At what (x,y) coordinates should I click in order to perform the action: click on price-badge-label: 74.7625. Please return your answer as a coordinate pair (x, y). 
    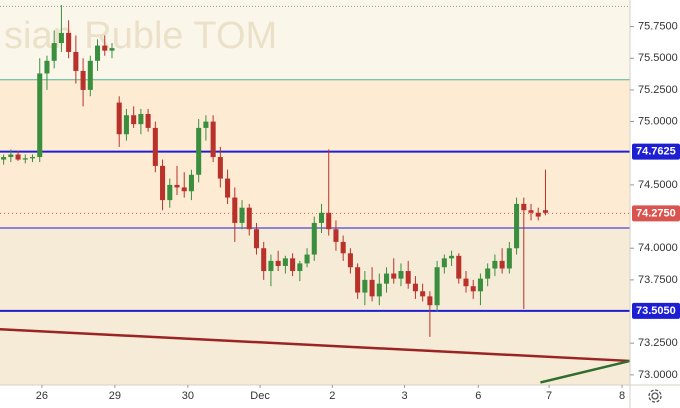
    Looking at the image, I should click on (656, 152).